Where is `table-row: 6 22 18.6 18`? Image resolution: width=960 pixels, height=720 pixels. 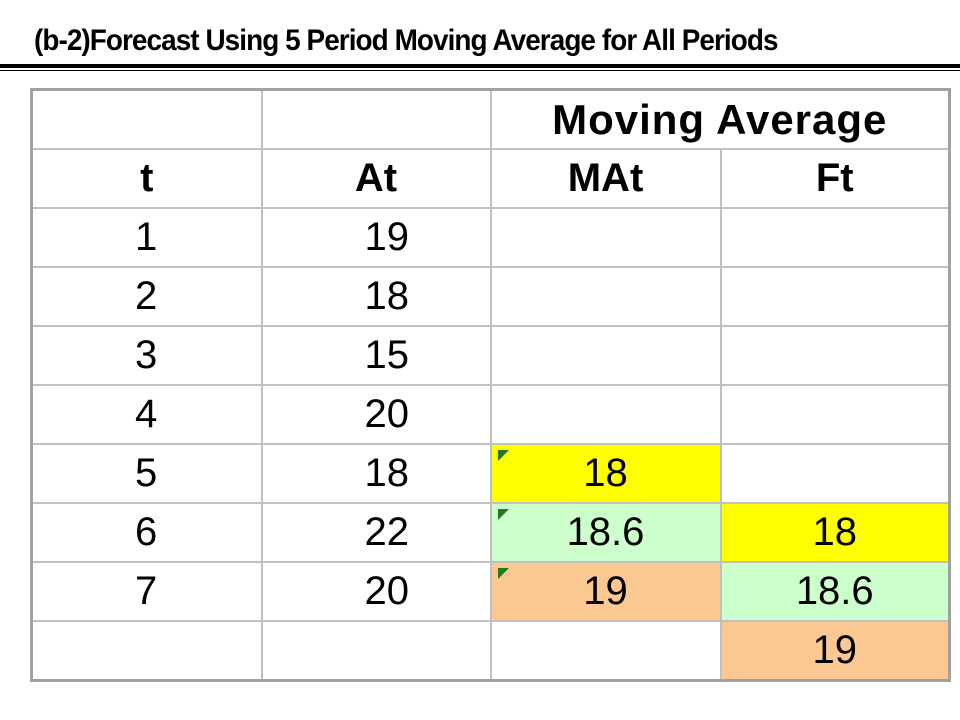
table-row: 6 22 18.6 18 is located at coordinates (490, 532).